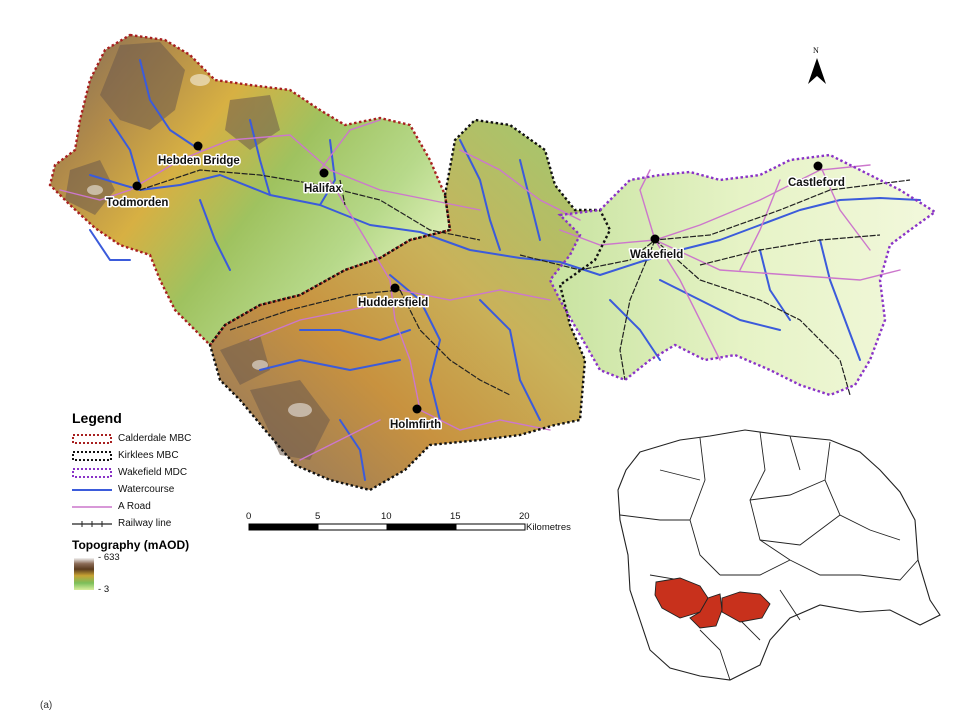 The height and width of the screenshot is (712, 978). What do you see at coordinates (92, 455) in the screenshot?
I see `kirklees-swatch` at bounding box center [92, 455].